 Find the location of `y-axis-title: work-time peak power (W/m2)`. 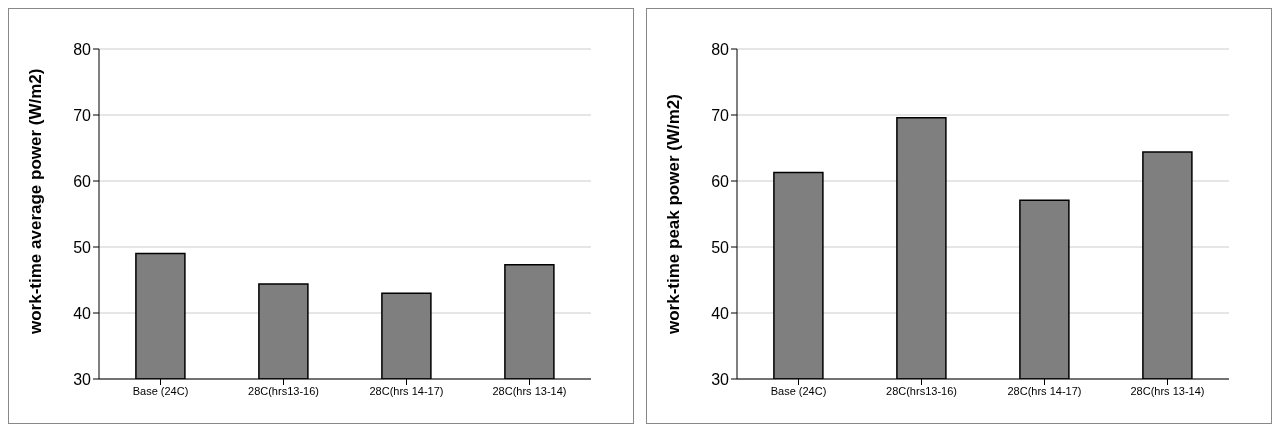

y-axis-title: work-time peak power (W/m2) is located at coordinates (674, 214).